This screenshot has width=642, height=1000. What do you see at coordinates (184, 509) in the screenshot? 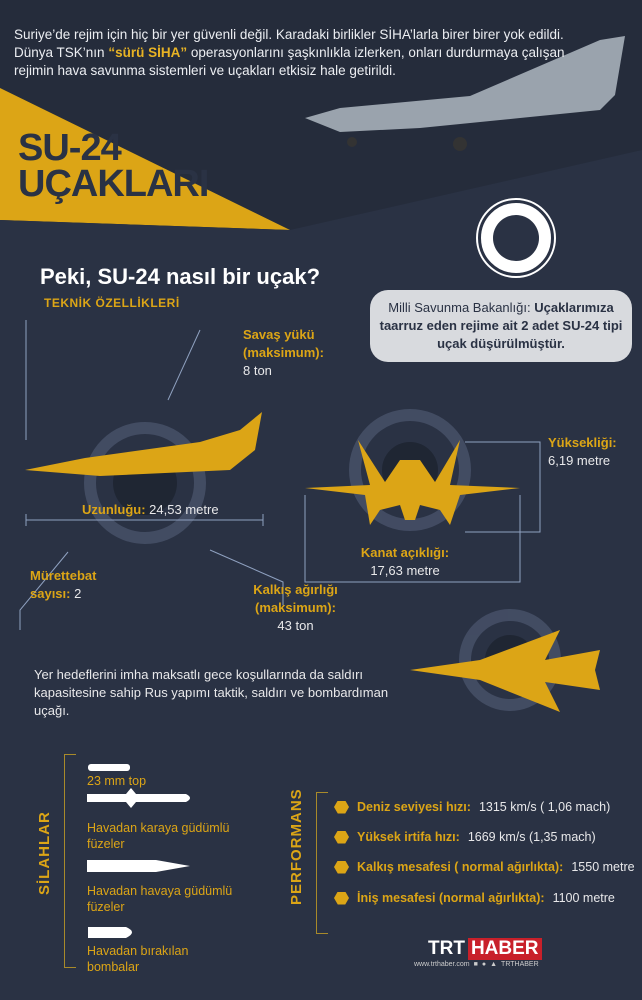
I see `spec-value: 24,53 metre` at bounding box center [184, 509].